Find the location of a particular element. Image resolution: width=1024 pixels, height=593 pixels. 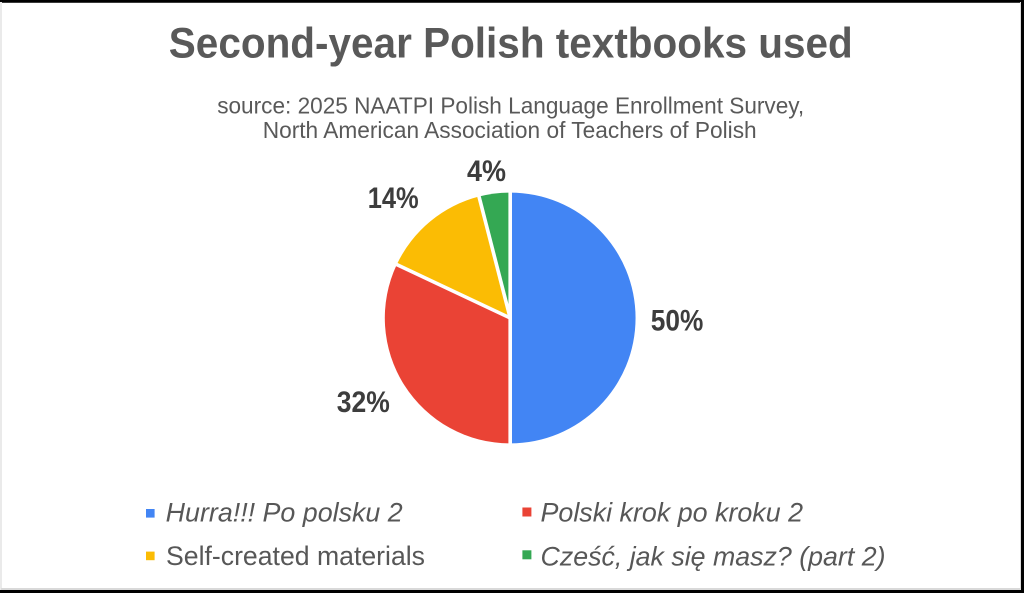

svg-text: 50% is located at coordinates (677, 320).